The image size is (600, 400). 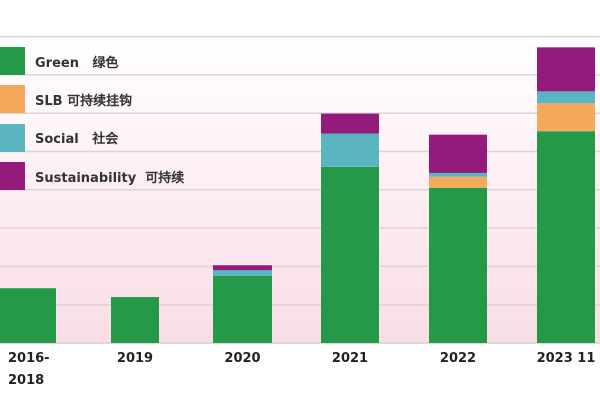 I want to click on x-tick-label: 2020, so click(x=242, y=358).